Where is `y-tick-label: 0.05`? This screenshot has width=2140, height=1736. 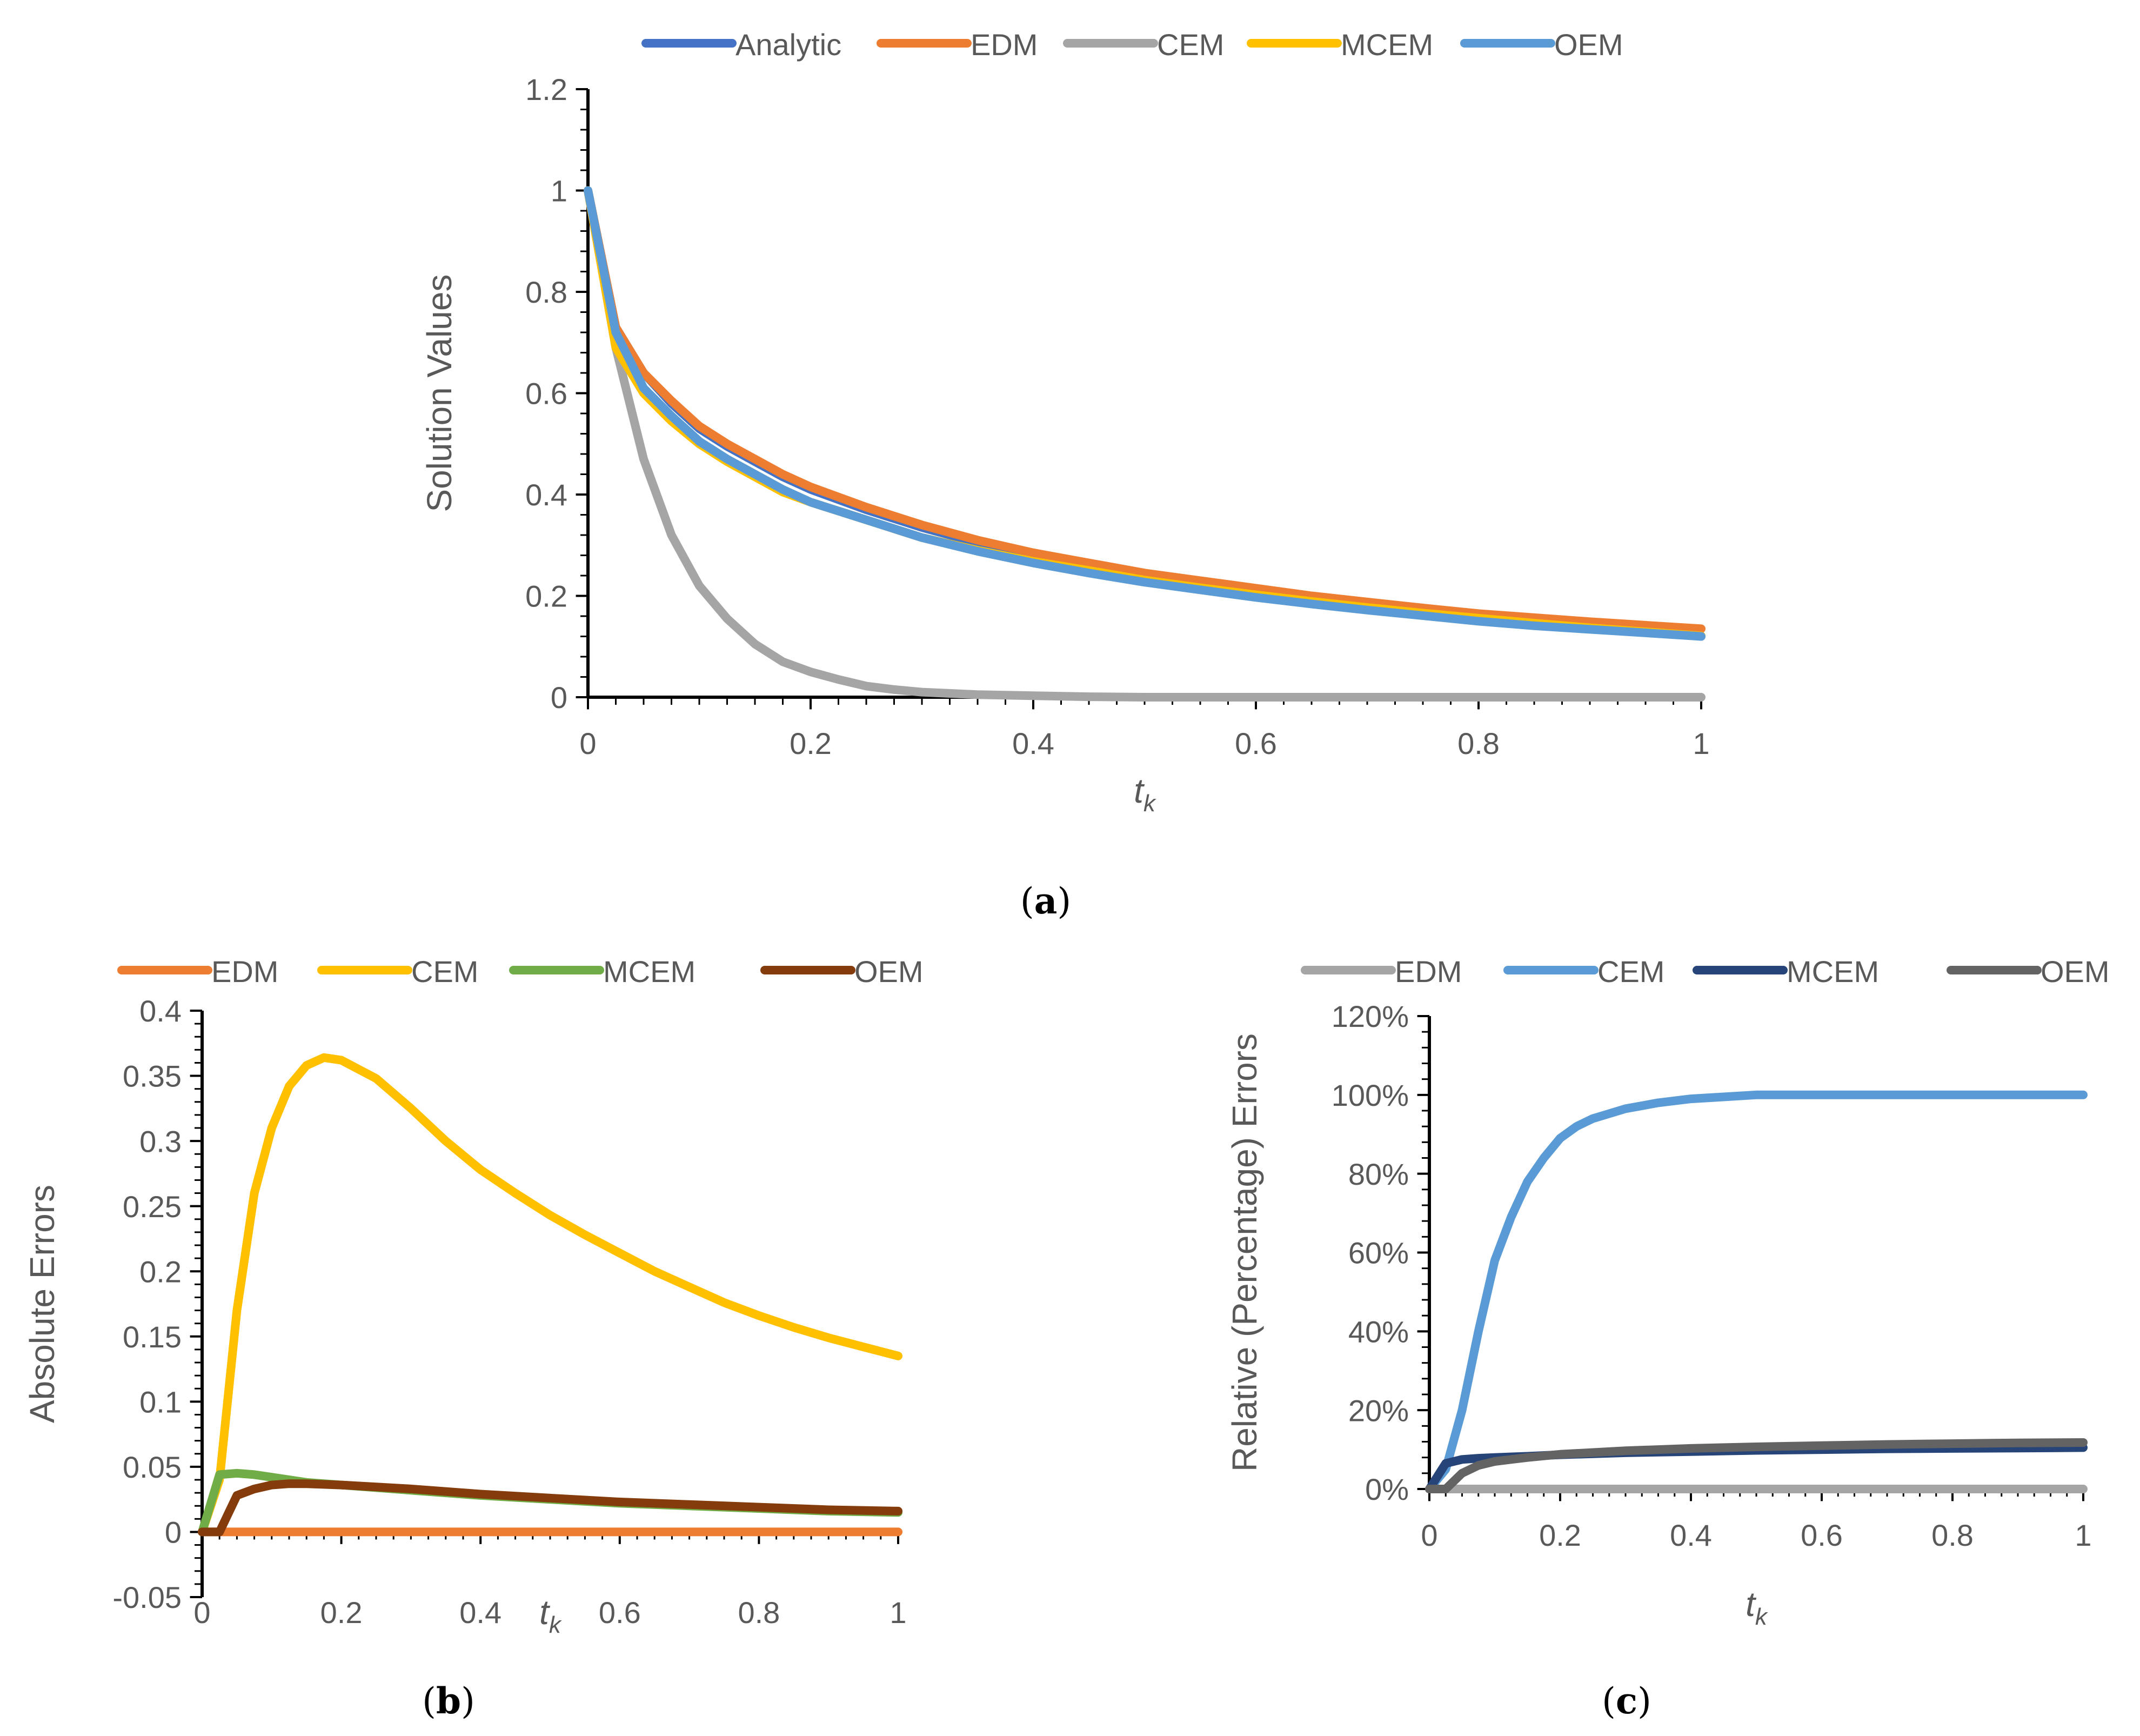
y-tick-label: 0.05 is located at coordinates (153, 1467).